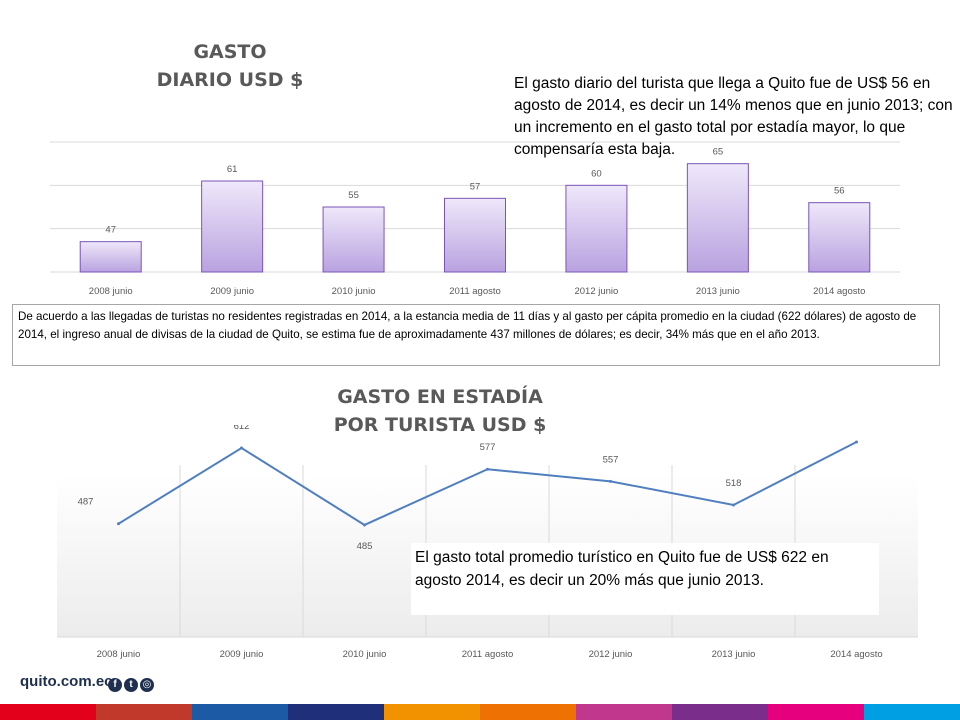 The image size is (960, 720). I want to click on line-x-tick-label: 2011 agosto, so click(488, 654).